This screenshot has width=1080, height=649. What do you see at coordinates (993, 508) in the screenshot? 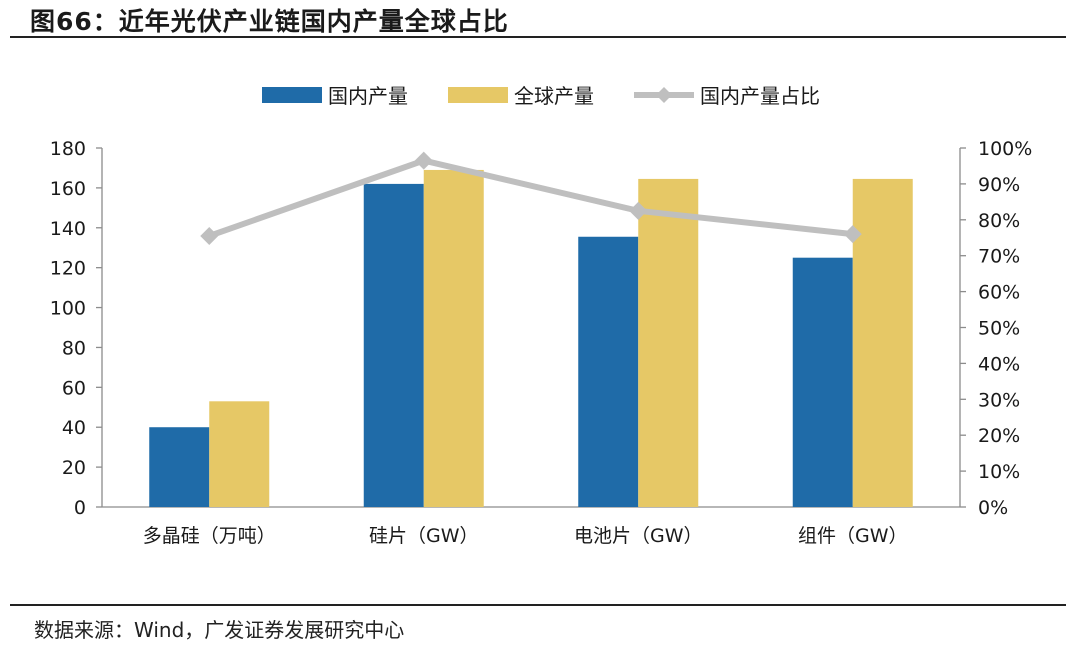
I see `right-tick-label: 0%` at bounding box center [993, 508].